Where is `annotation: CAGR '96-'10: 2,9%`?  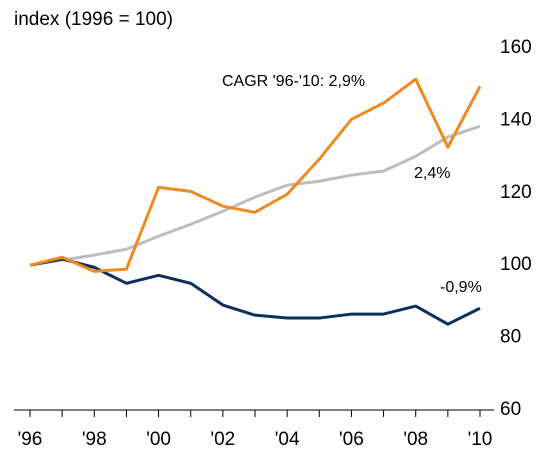
annotation: CAGR '96-'10: 2,9% is located at coordinates (293, 81).